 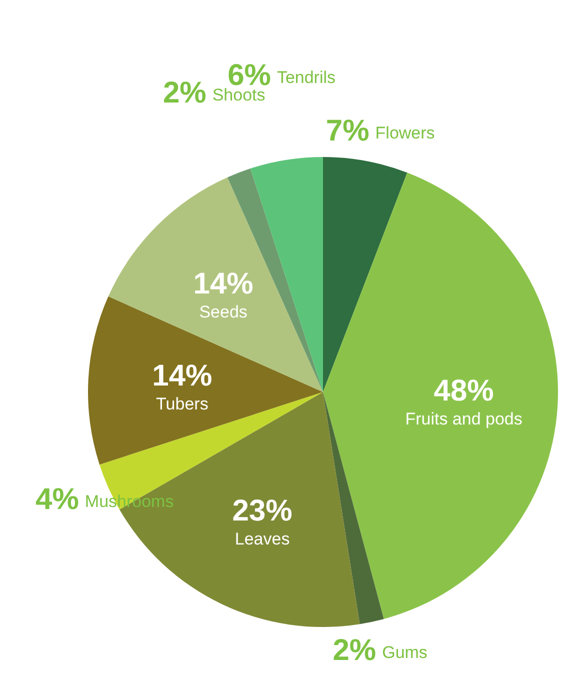 What do you see at coordinates (262, 511) in the screenshot?
I see `data-label: 23%` at bounding box center [262, 511].